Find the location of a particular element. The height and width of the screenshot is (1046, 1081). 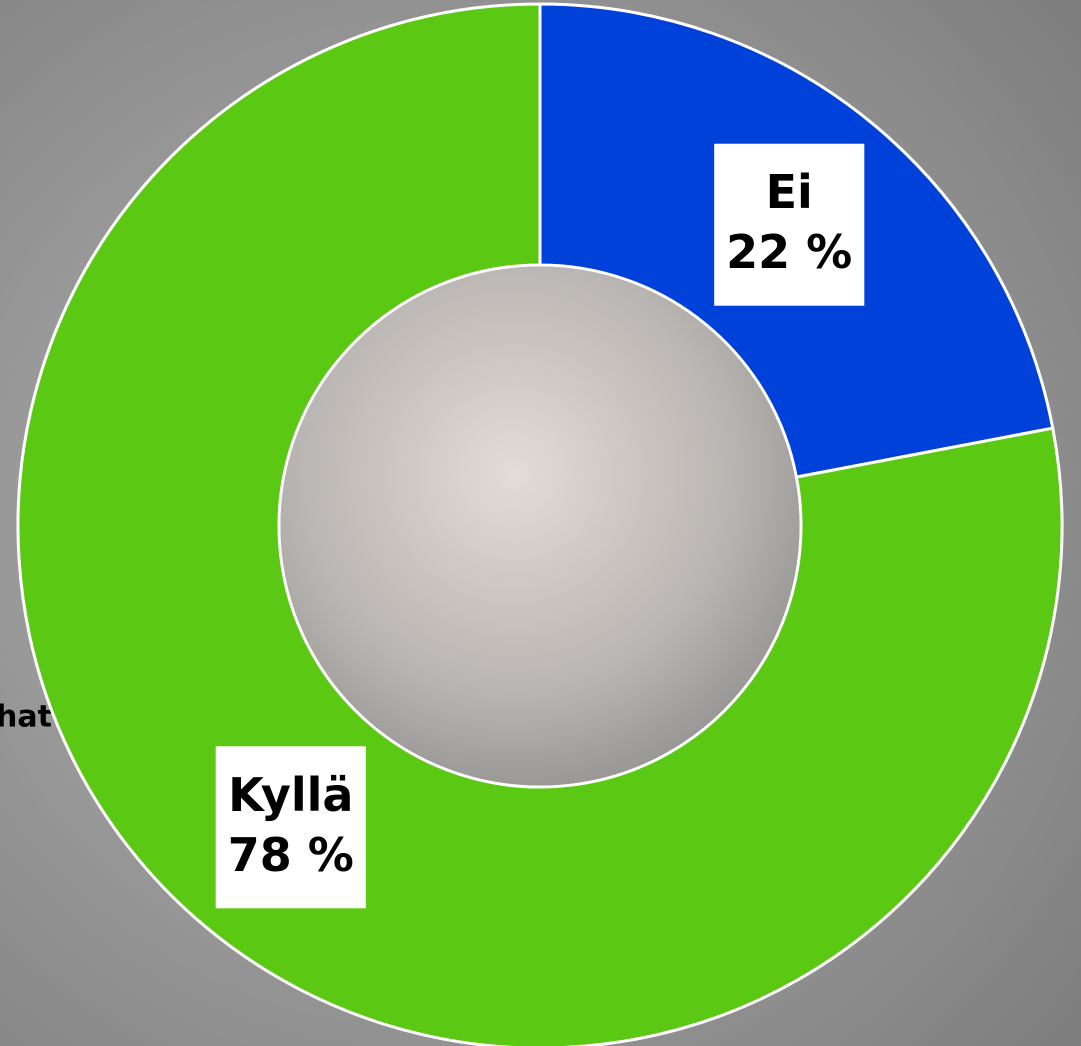

data-label: Ei 22 % is located at coordinates (789, 224).